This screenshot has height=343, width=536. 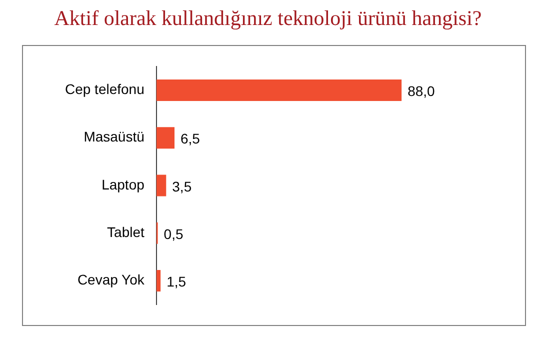 I want to click on data-label: 1,5, so click(x=176, y=282).